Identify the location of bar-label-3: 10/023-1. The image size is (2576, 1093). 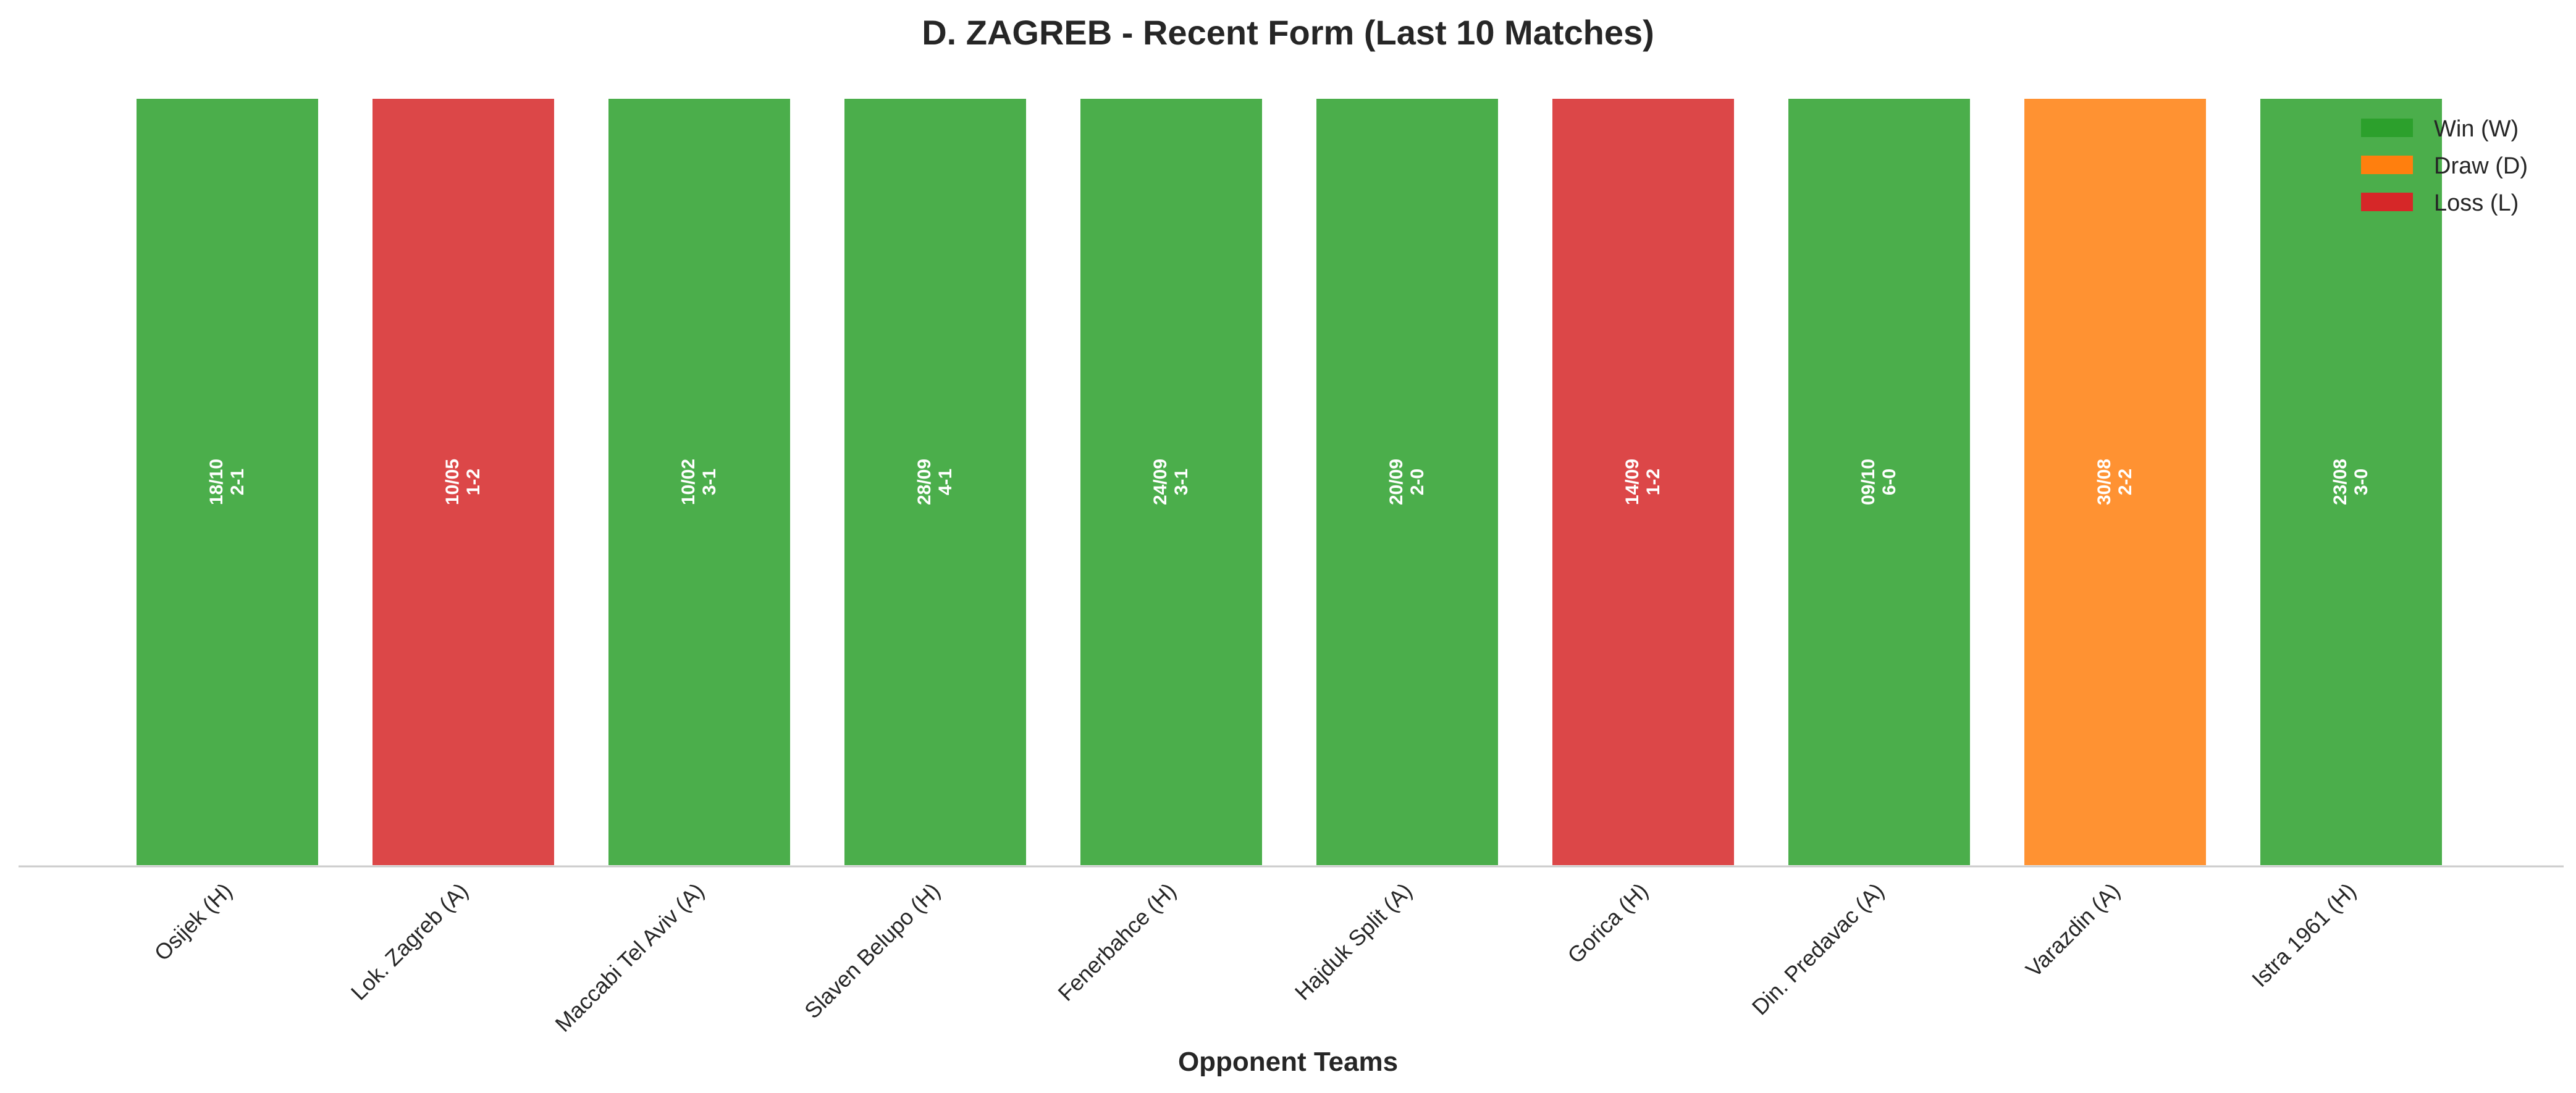
(699, 482).